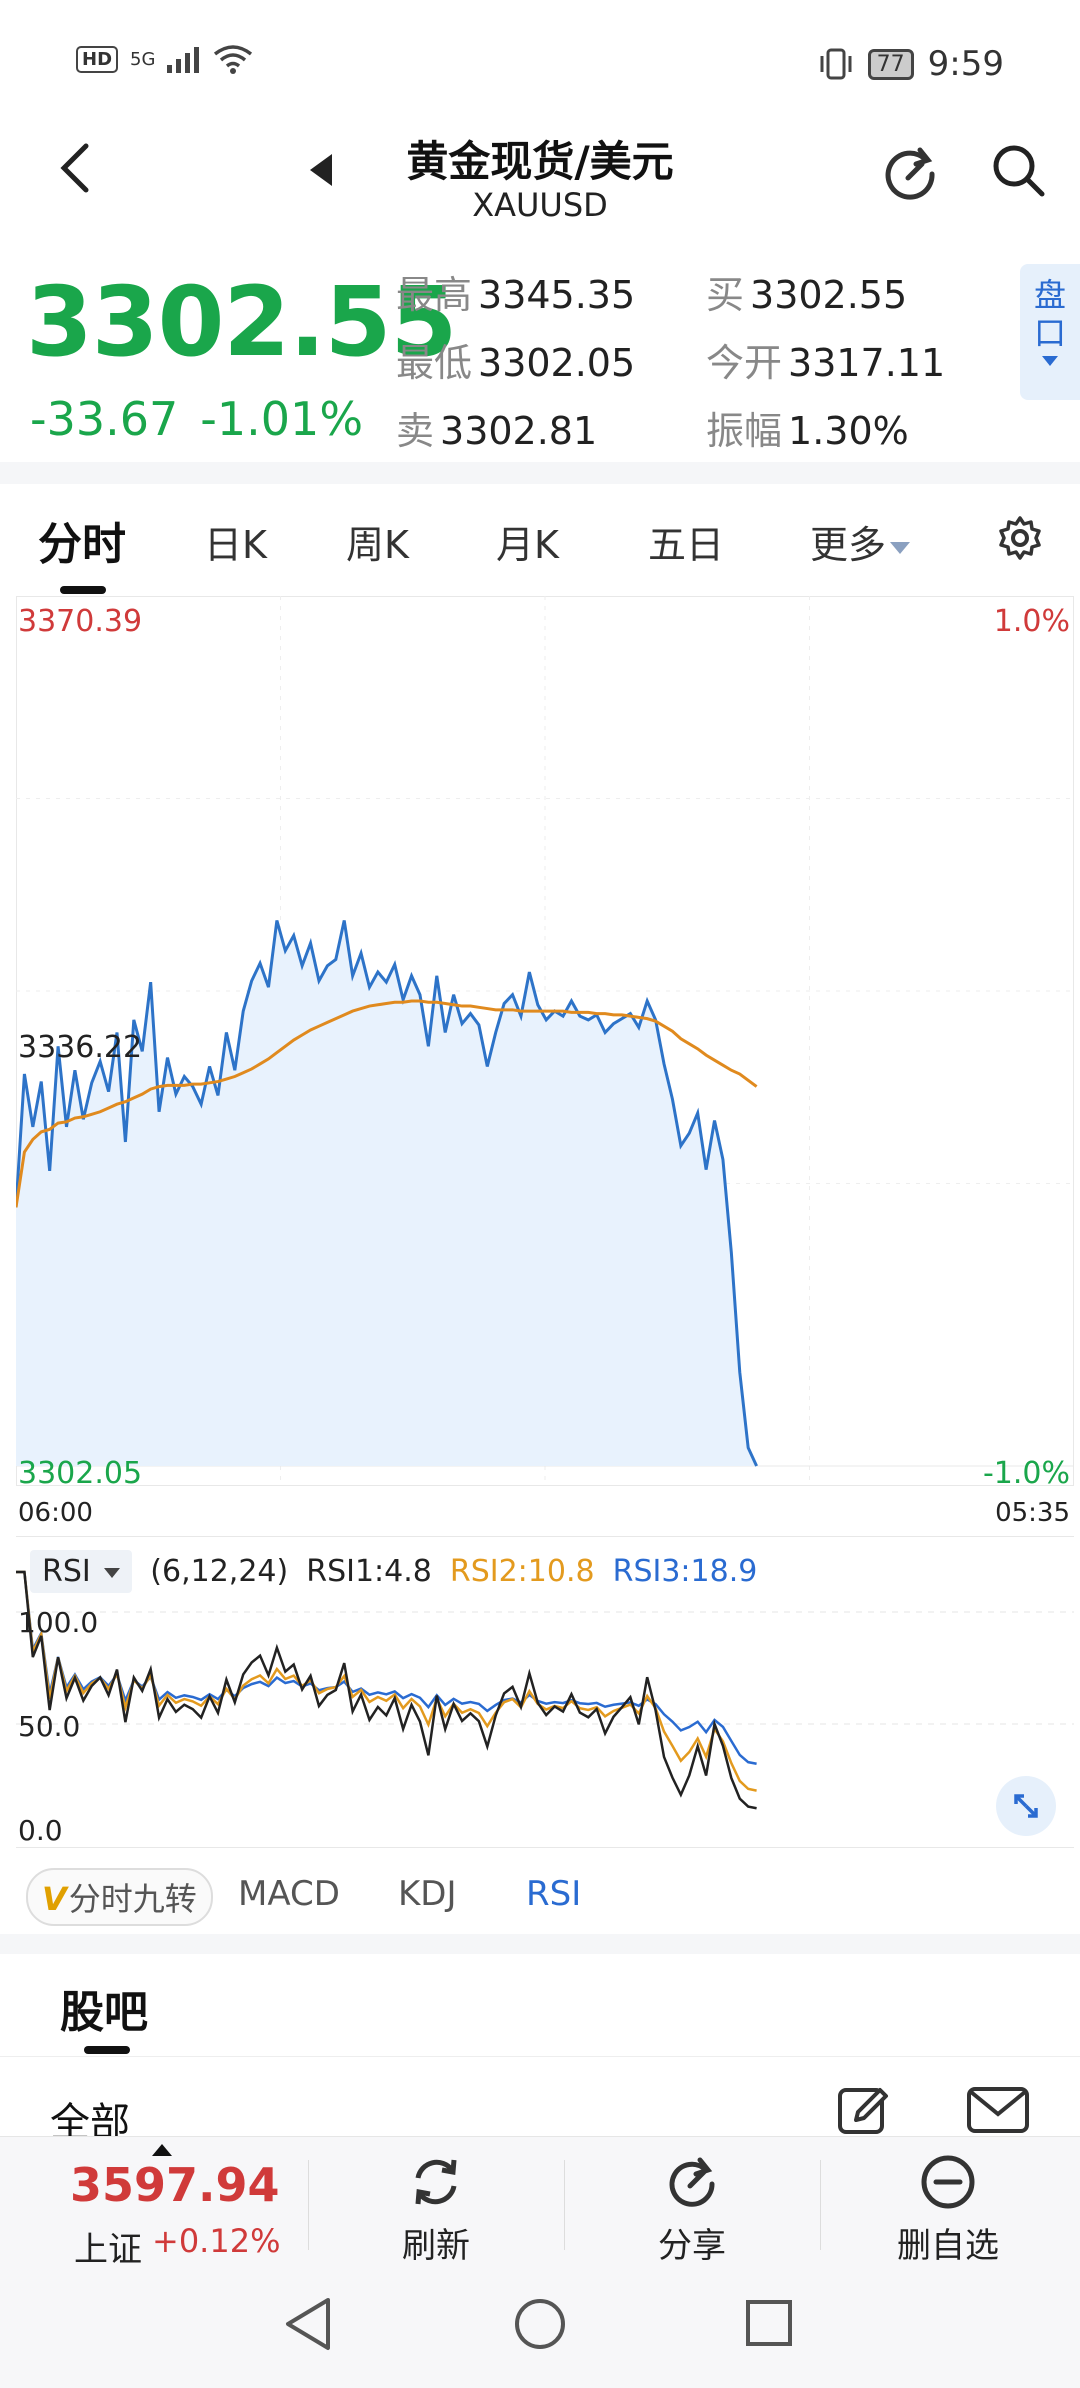  I want to click on nav-back-icon, so click(308, 2324).